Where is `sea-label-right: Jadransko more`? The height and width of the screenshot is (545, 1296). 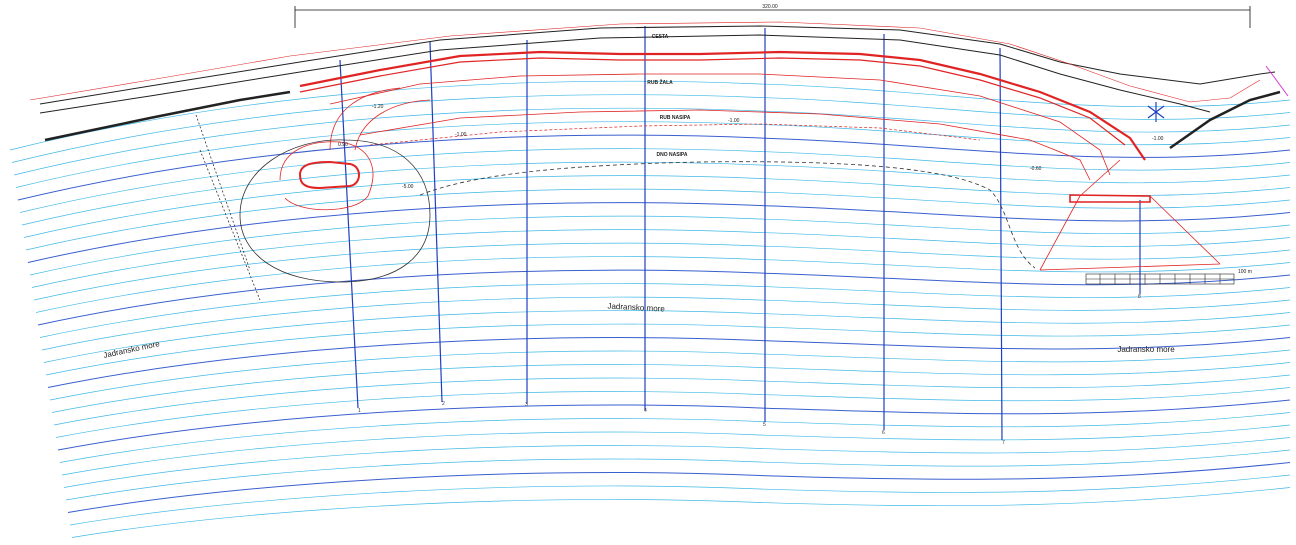
sea-label-right: Jadransko more is located at coordinates (1146, 349).